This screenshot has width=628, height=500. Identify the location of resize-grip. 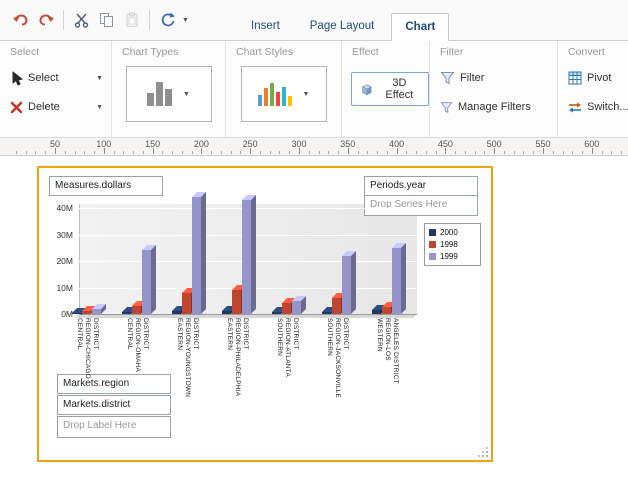
(483, 452).